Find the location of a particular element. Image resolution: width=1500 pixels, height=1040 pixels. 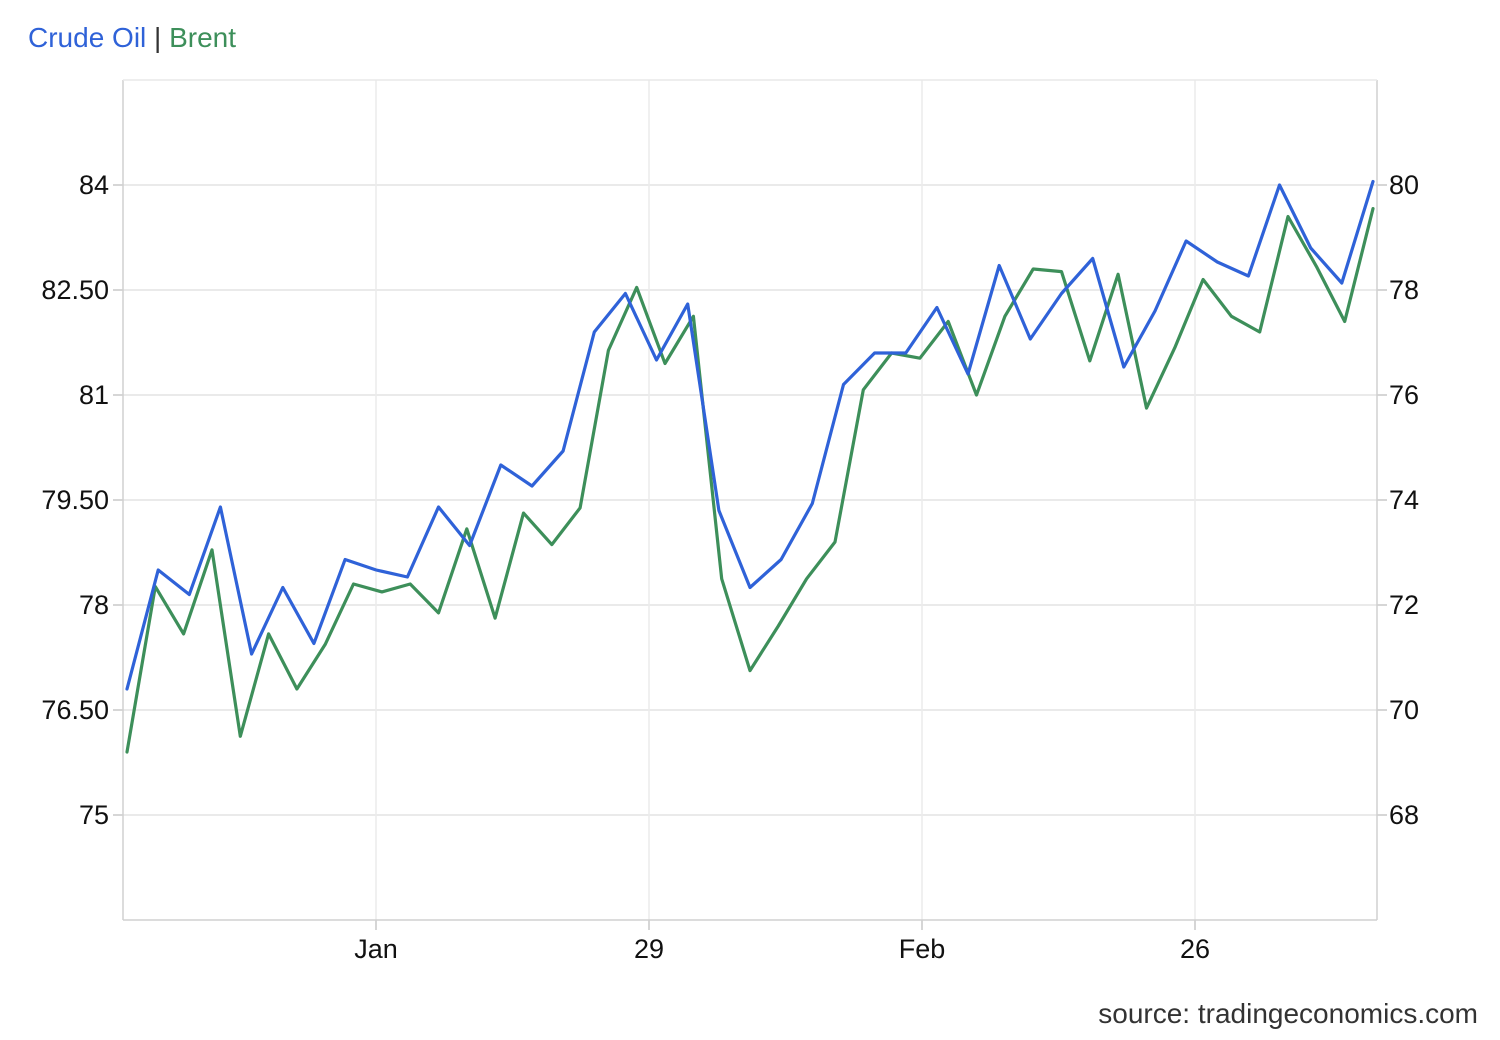

right-tick-label: 76 is located at coordinates (1404, 395).